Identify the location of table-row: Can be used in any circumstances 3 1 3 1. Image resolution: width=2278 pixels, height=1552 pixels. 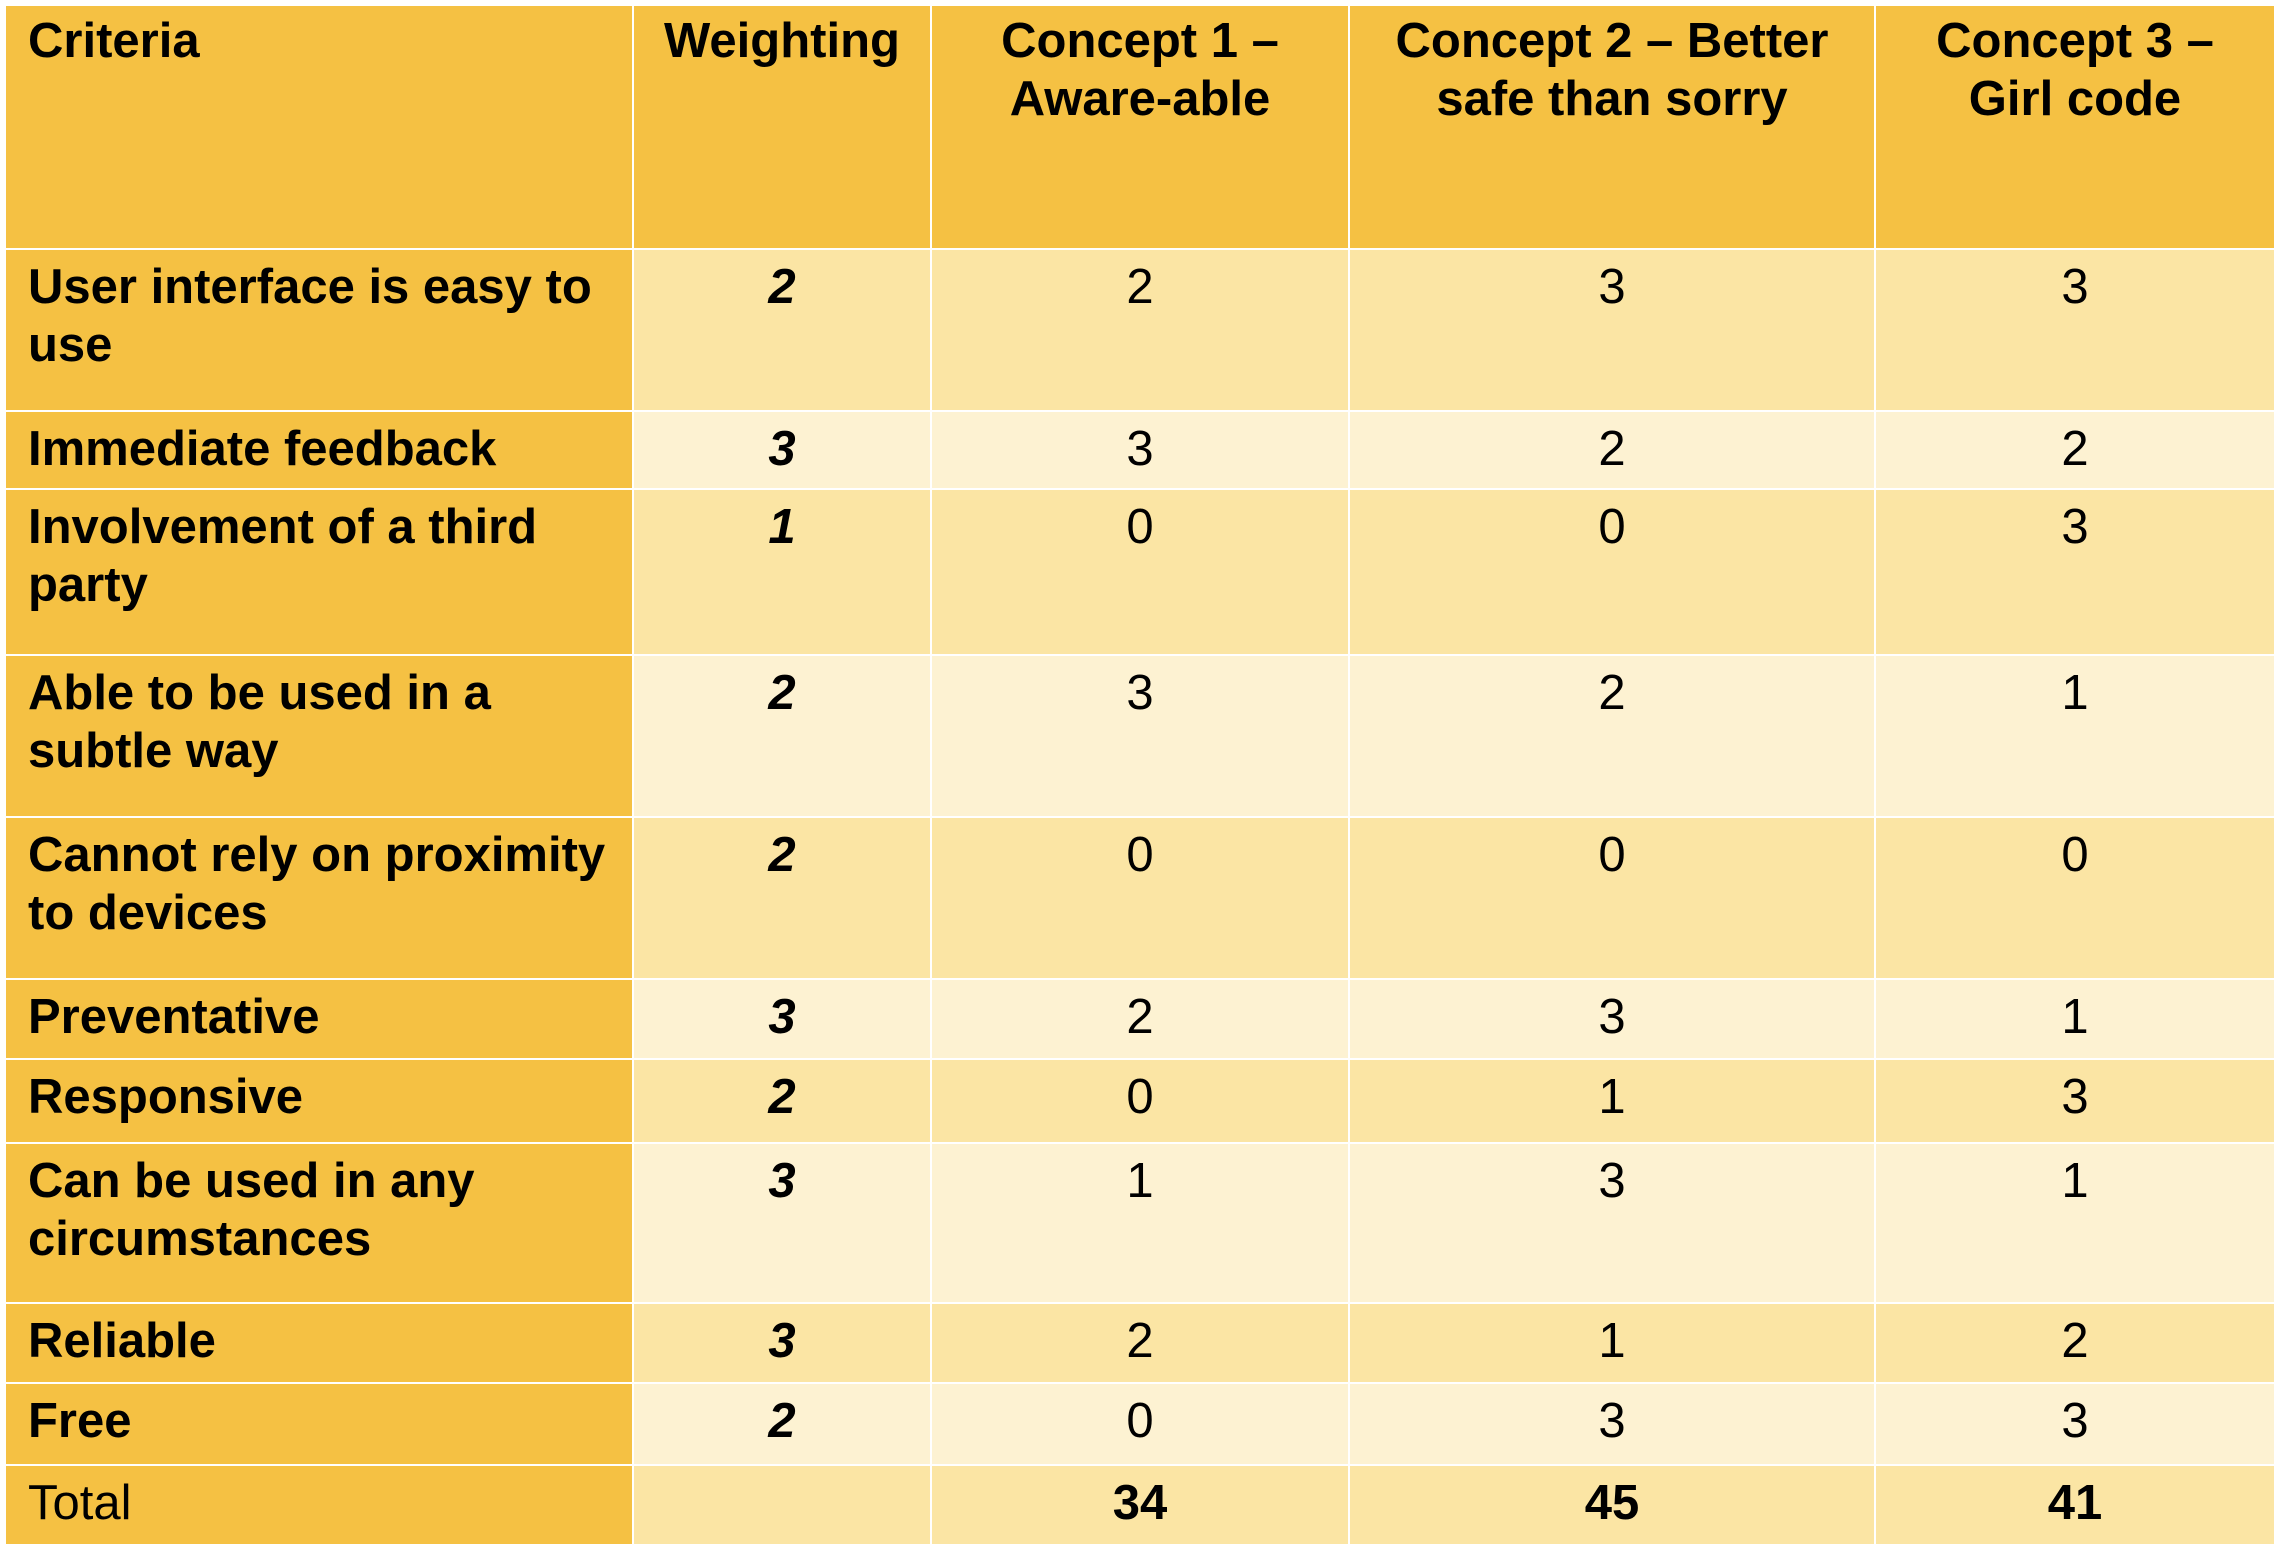
(1140, 1223).